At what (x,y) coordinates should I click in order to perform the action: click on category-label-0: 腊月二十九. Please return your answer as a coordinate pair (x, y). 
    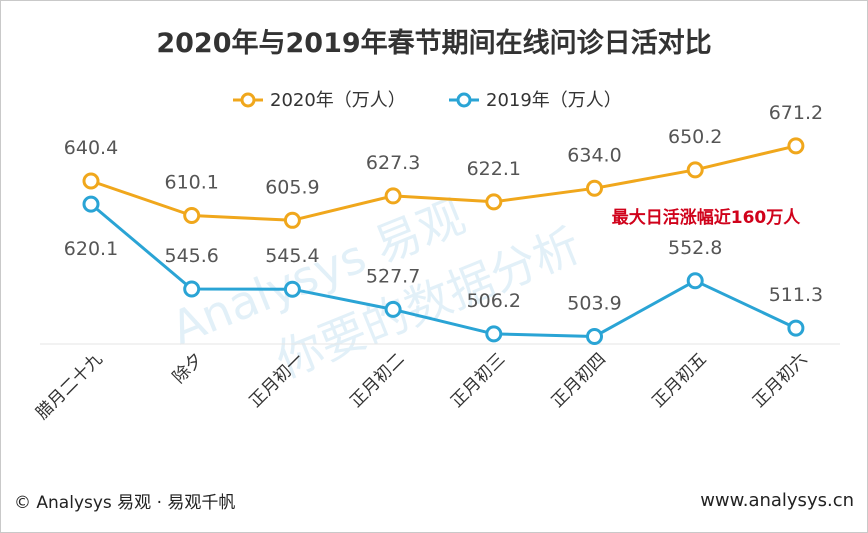
    Looking at the image, I should click on (69, 386).